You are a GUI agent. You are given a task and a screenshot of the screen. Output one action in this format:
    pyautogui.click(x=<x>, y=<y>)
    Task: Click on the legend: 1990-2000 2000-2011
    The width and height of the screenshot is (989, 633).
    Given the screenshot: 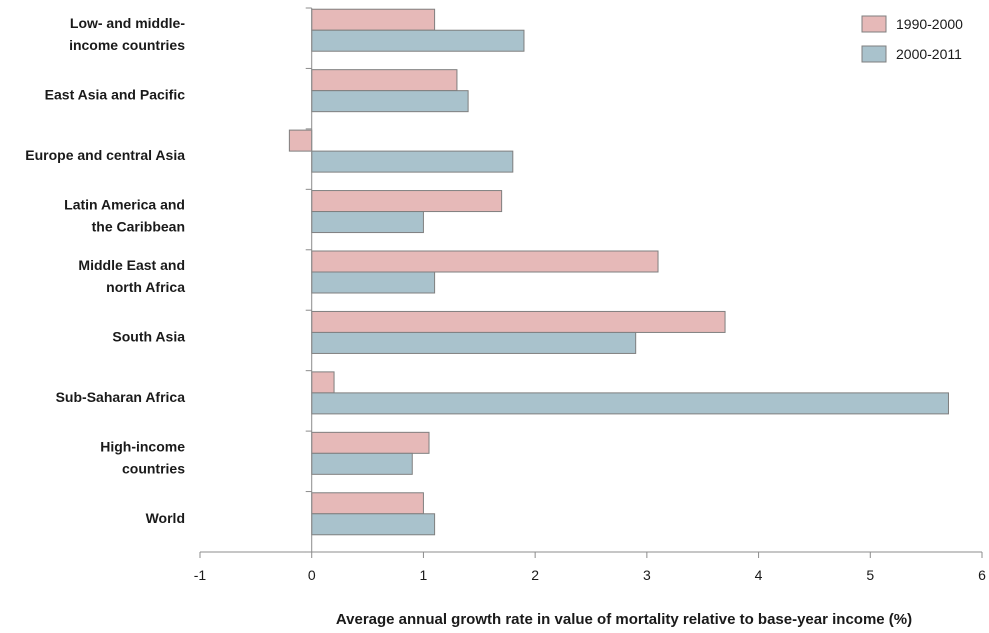 What is the action you would take?
    pyautogui.click(x=912, y=39)
    